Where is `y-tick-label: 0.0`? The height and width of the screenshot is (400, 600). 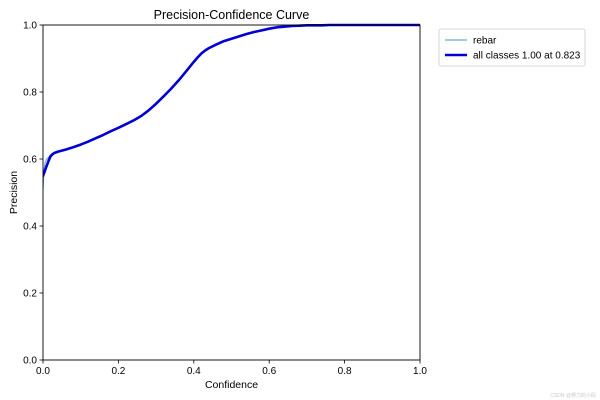
y-tick-label: 0.0 is located at coordinates (30, 361).